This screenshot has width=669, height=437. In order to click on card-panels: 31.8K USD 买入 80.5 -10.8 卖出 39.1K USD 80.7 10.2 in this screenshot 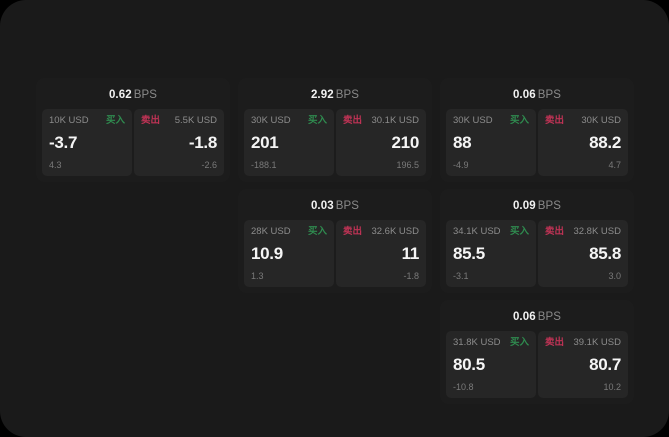, I will do `click(537, 364)`.